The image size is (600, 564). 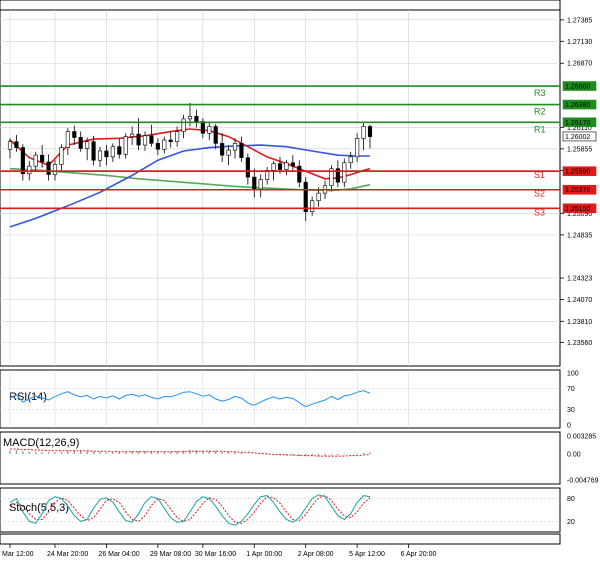 What do you see at coordinates (579, 42) in the screenshot?
I see `y-tick-label: 1.27130` at bounding box center [579, 42].